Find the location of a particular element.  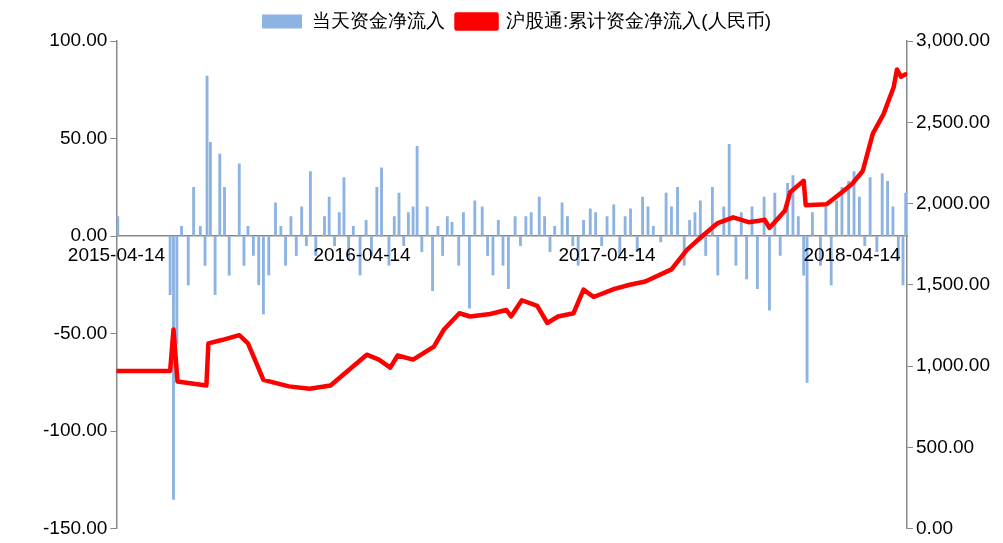

y2-tick-label: 2,000.00 is located at coordinates (953, 202).